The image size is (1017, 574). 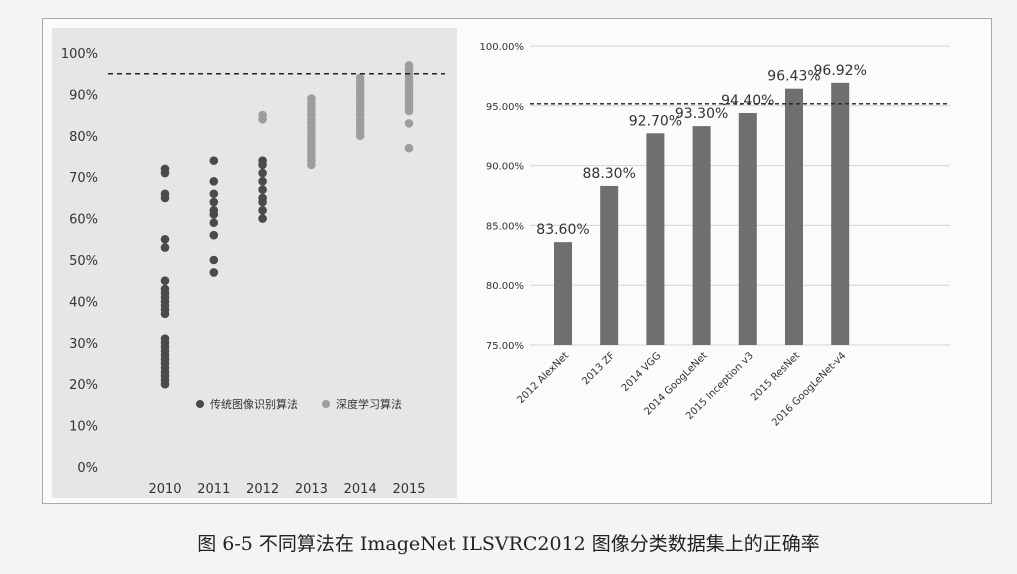 What do you see at coordinates (83, 137) in the screenshot?
I see `y-tick-label: 80%` at bounding box center [83, 137].